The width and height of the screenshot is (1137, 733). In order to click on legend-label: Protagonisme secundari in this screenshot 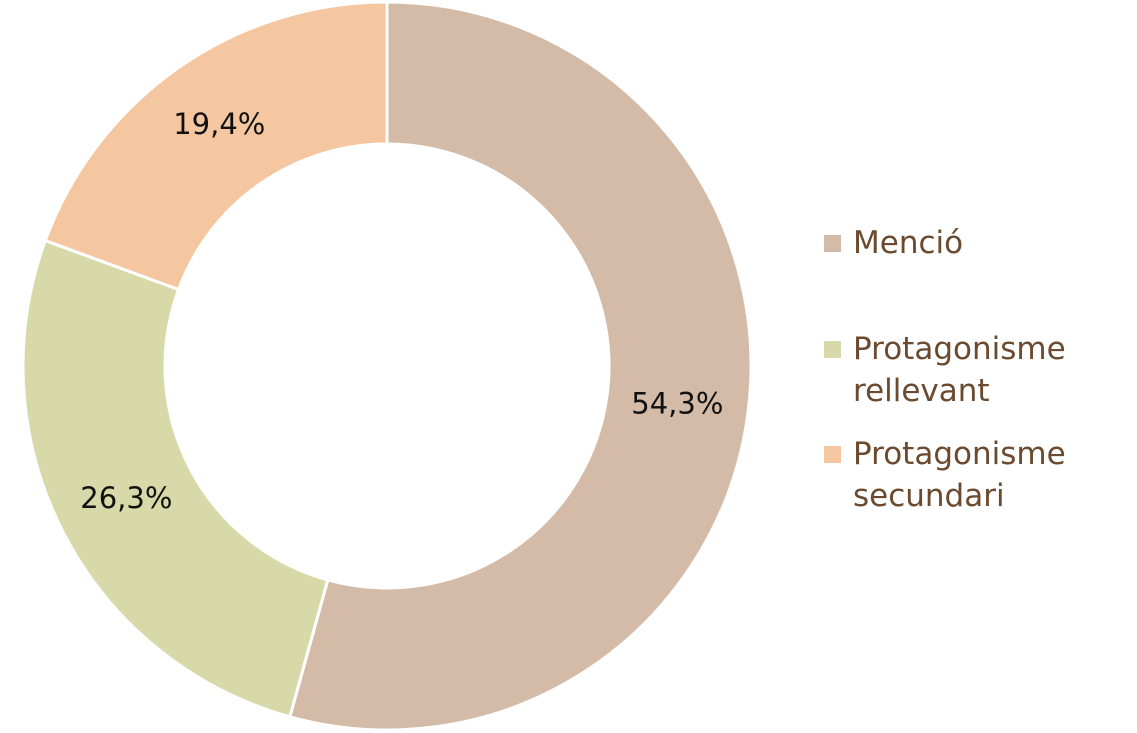, I will do `click(959, 475)`.